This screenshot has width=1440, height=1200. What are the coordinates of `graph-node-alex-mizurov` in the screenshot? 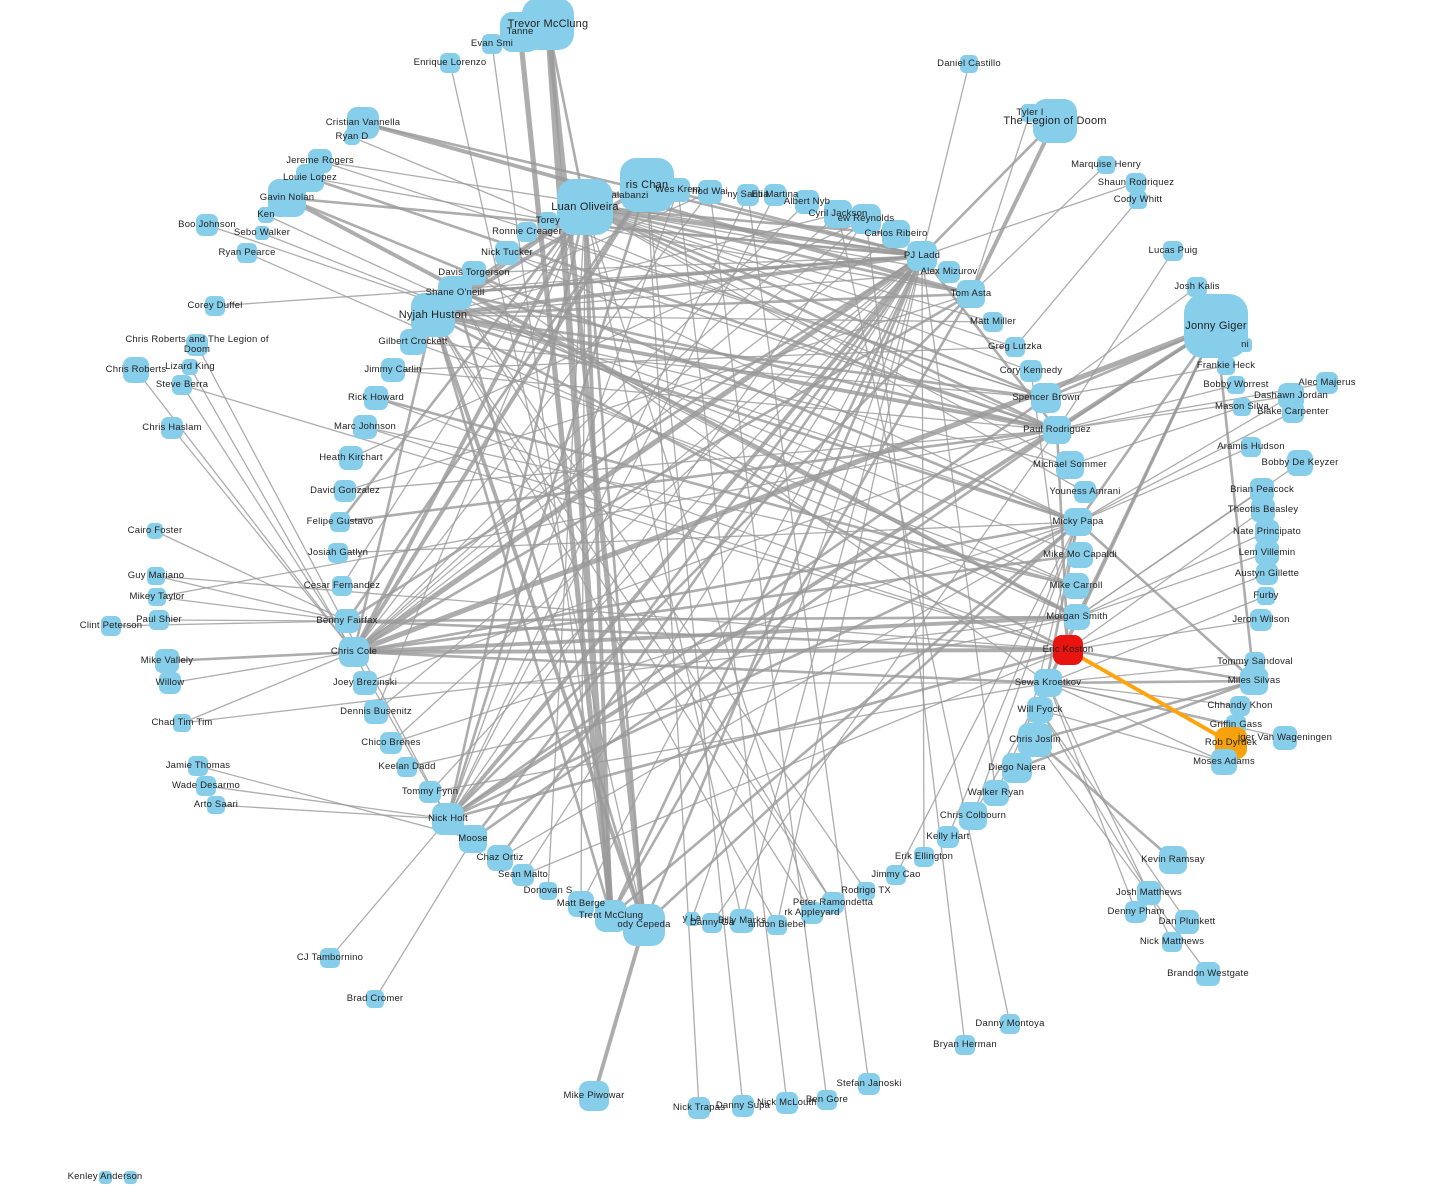 It's located at (949, 272).